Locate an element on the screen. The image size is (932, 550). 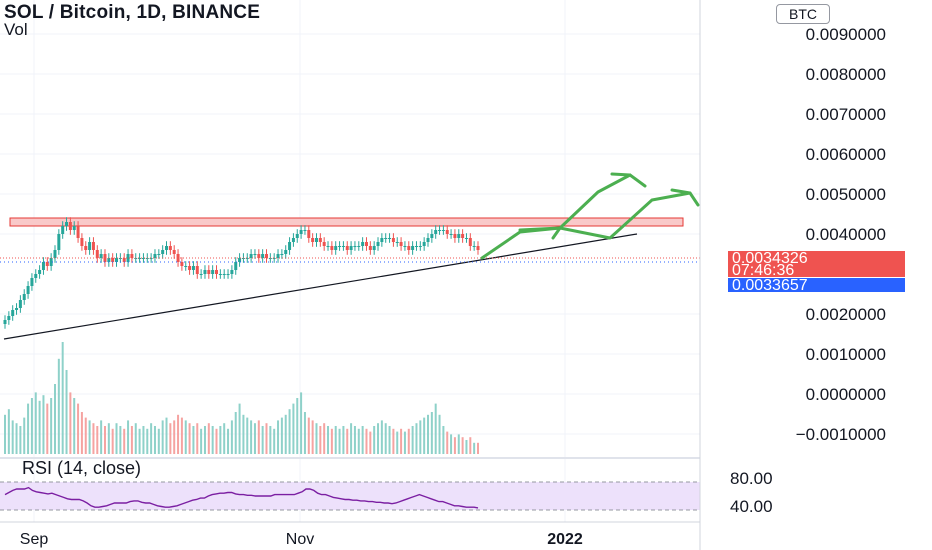
price-tick-label: 0.0060000 is located at coordinates (846, 154).